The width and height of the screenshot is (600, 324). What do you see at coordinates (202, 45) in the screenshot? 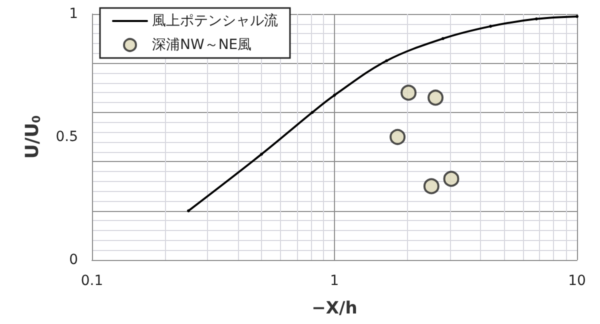
I see `legend-label: 深浦NW～NE風` at bounding box center [202, 45].